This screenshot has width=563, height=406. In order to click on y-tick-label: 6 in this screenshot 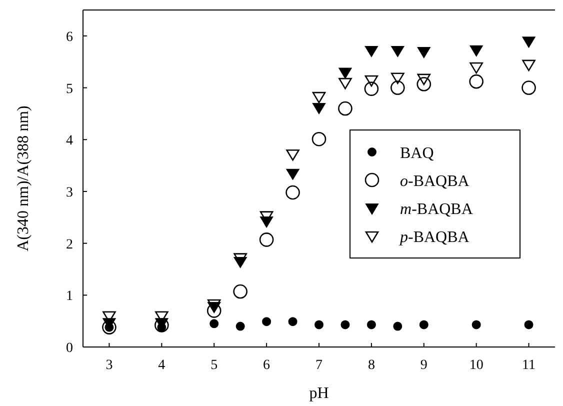, I will do `click(69, 37)`.